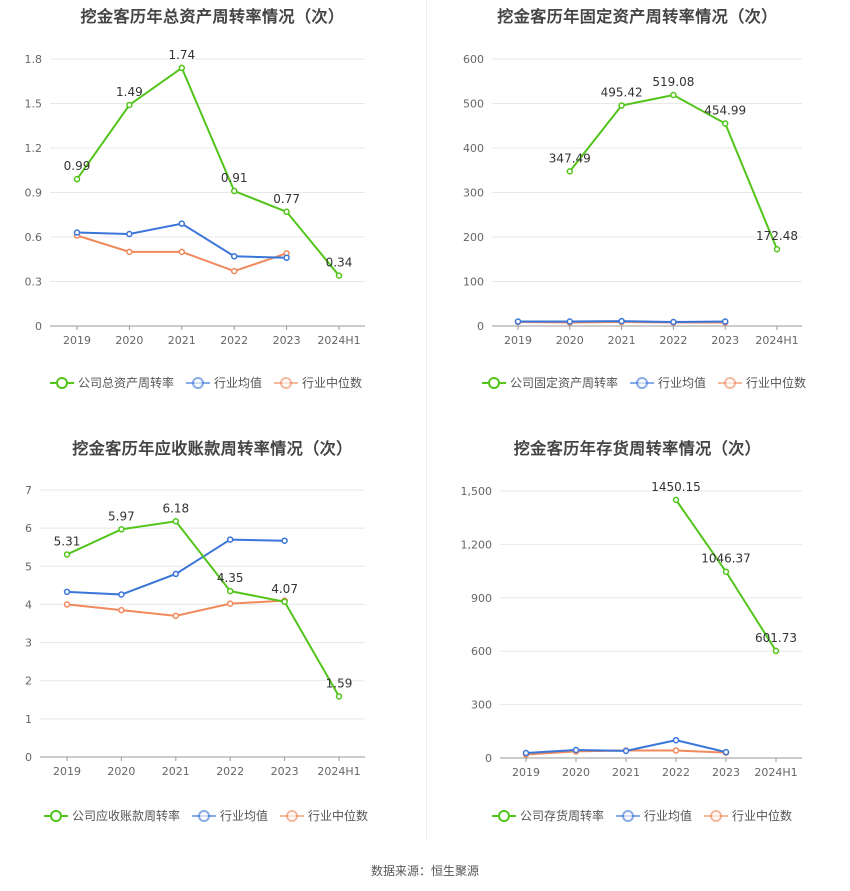 The width and height of the screenshot is (850, 891). Describe the element at coordinates (181, 55) in the screenshot. I see `data-label: 1.74` at that location.